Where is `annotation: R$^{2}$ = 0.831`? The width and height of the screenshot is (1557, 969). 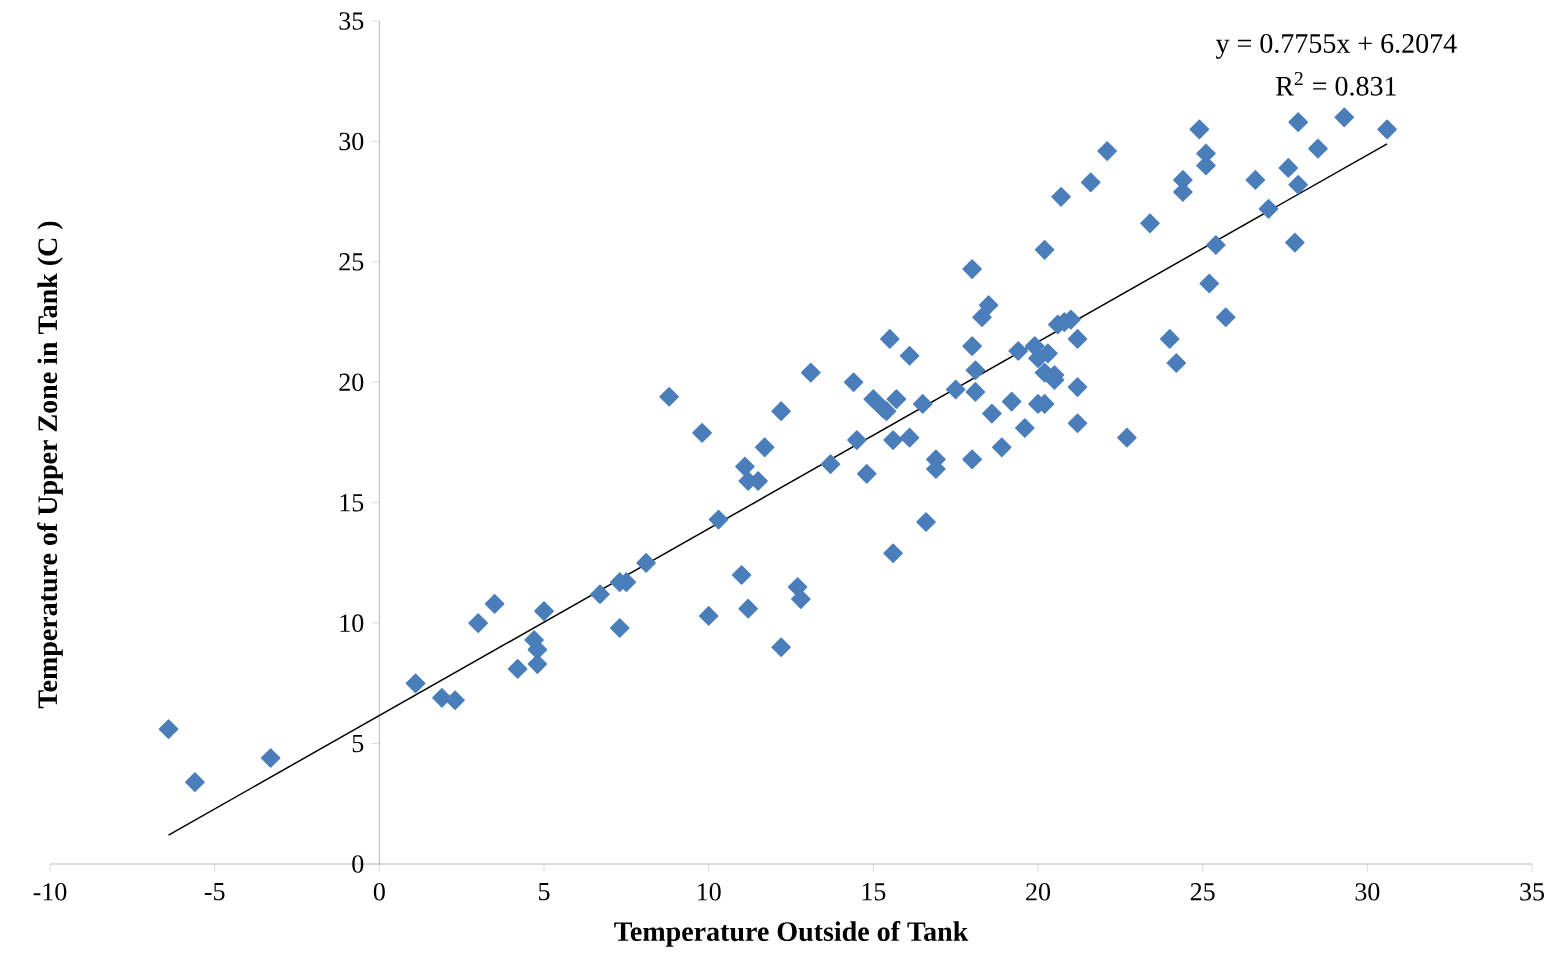 annotation: R$^{2}$ = 0.831 is located at coordinates (1336, 83).